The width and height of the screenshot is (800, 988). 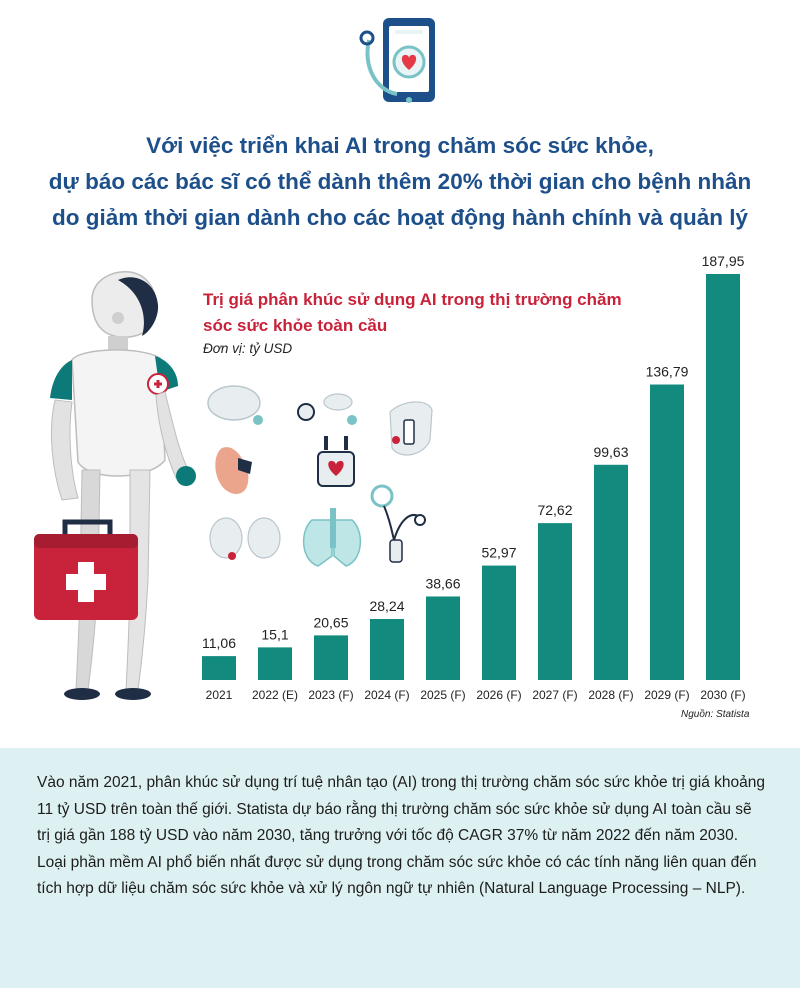 What do you see at coordinates (554, 695) in the screenshot?
I see `x-tick-label-6: 2027 (F)` at bounding box center [554, 695].